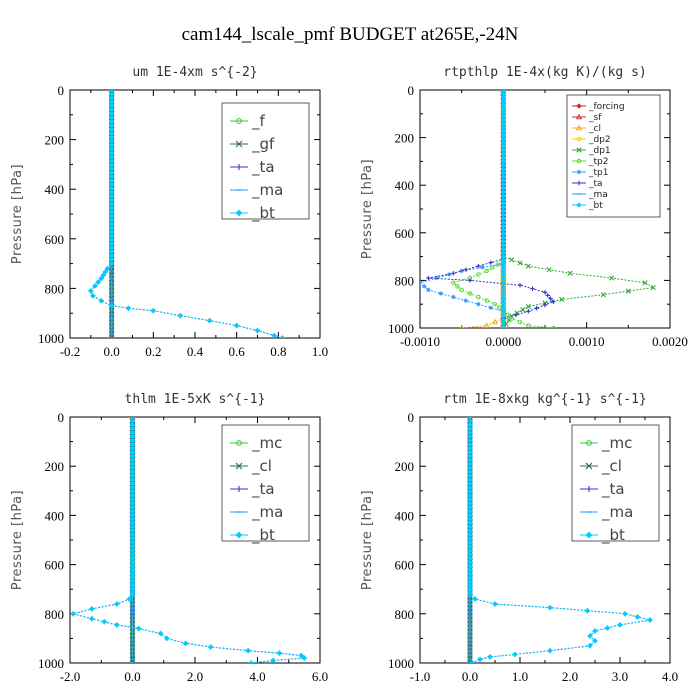  Describe the element at coordinates (263, 489) in the screenshot. I see `legend-label: _ta` at that location.